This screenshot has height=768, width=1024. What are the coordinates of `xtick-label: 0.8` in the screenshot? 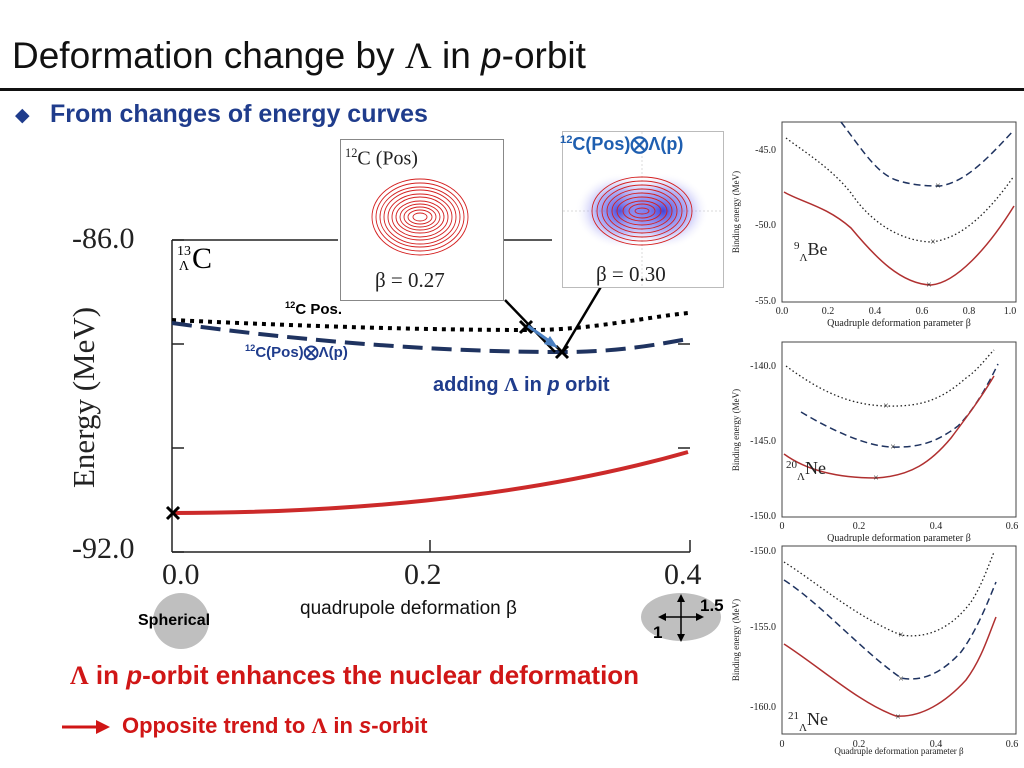 It's located at (969, 311).